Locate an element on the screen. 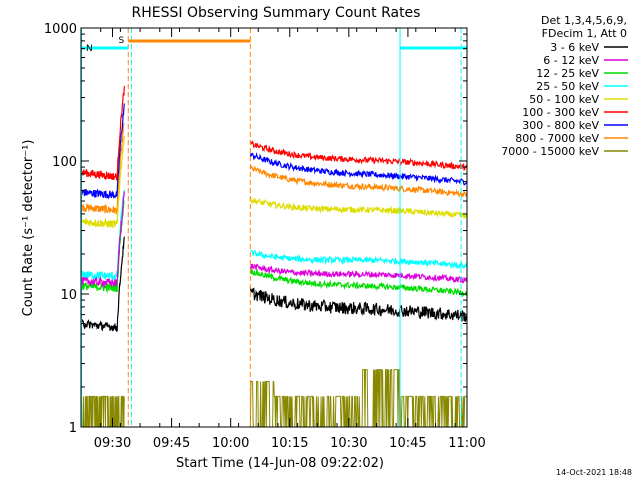  series-line-after-25-50-kev is located at coordinates (358, 259).